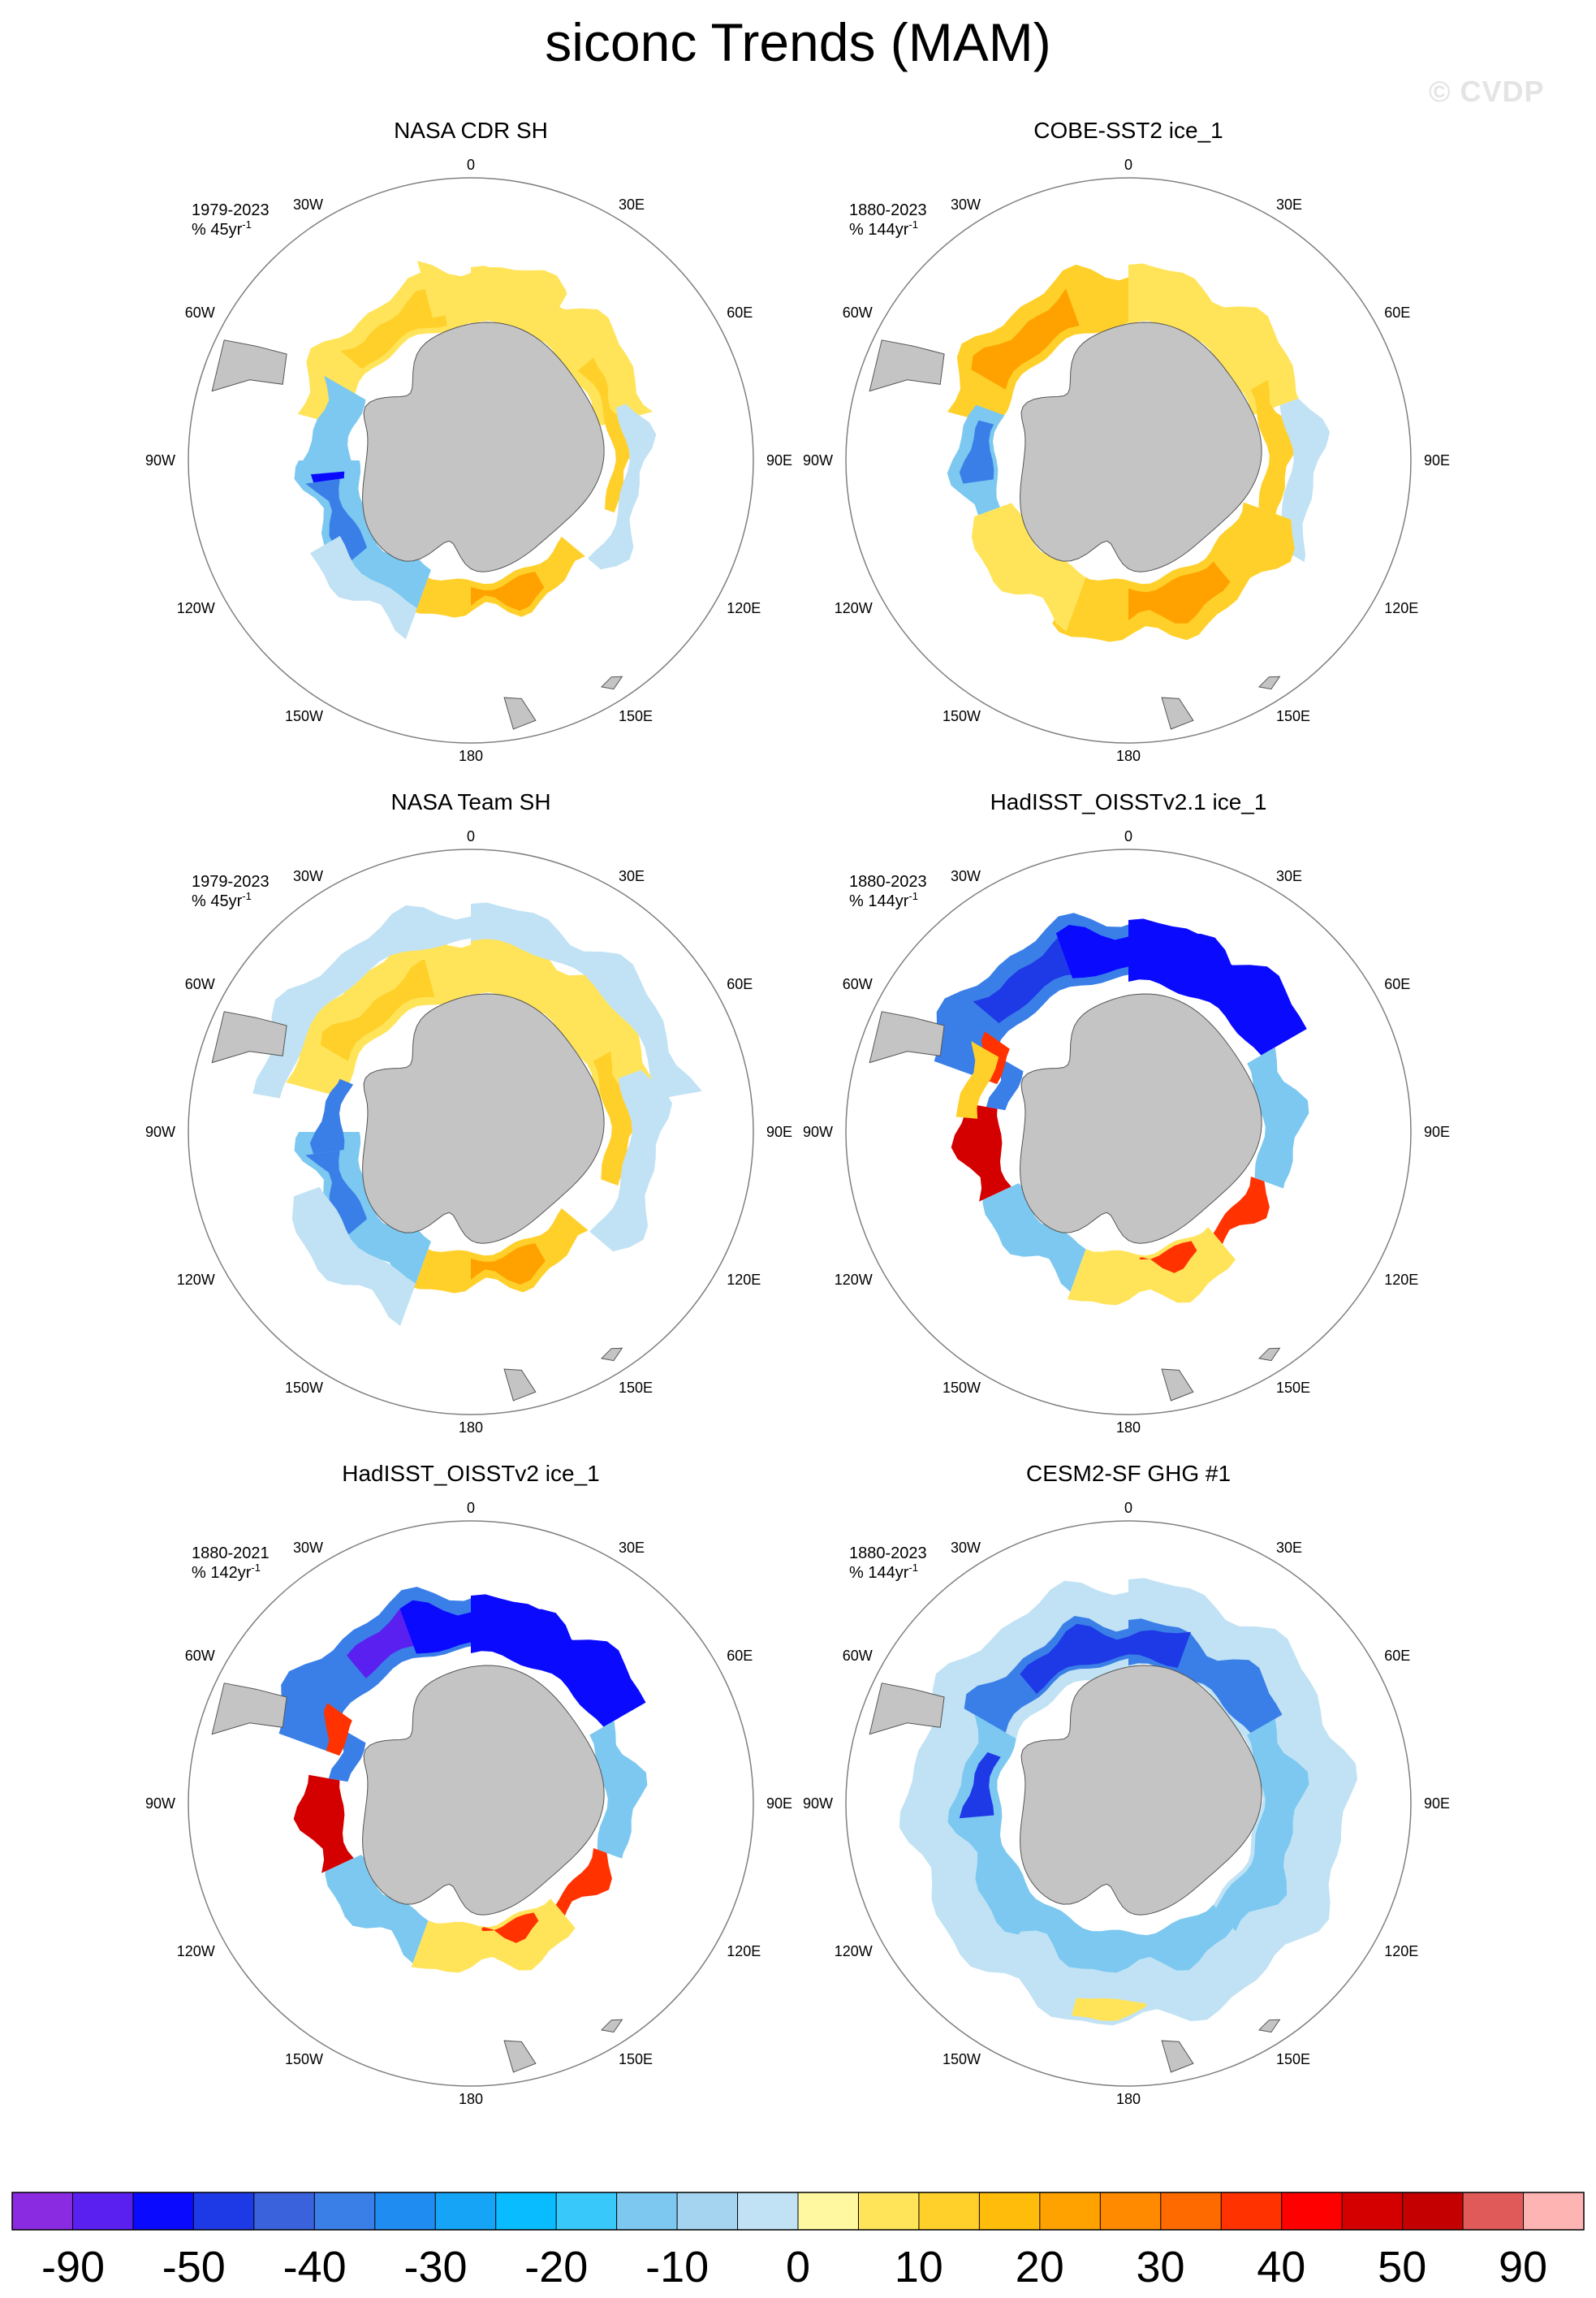 The width and height of the screenshot is (1596, 2298). What do you see at coordinates (740, 1656) in the screenshot?
I see `map-5-lon-label-60: 60E` at bounding box center [740, 1656].